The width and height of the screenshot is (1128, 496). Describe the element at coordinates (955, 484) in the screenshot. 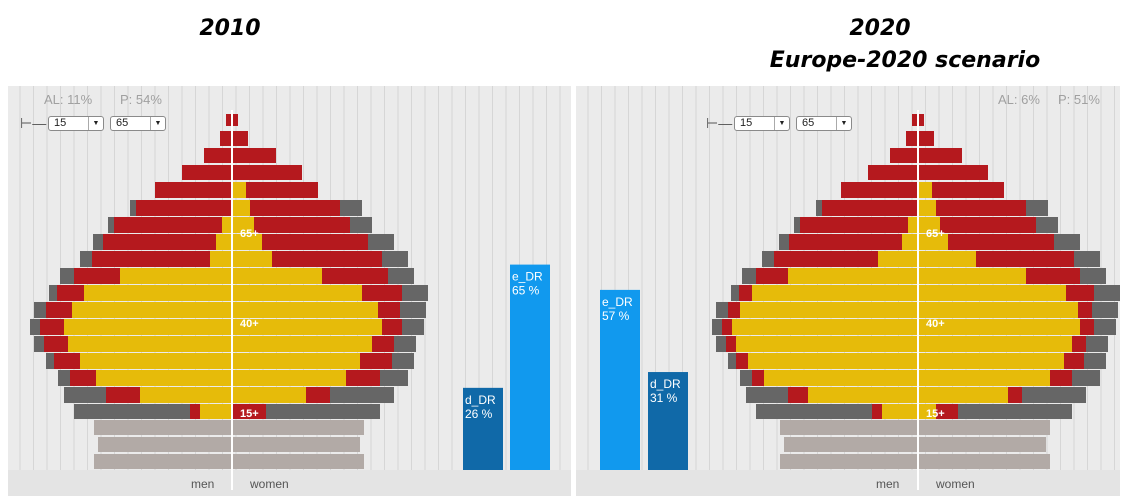

I see `axis-label-women: women` at that location.